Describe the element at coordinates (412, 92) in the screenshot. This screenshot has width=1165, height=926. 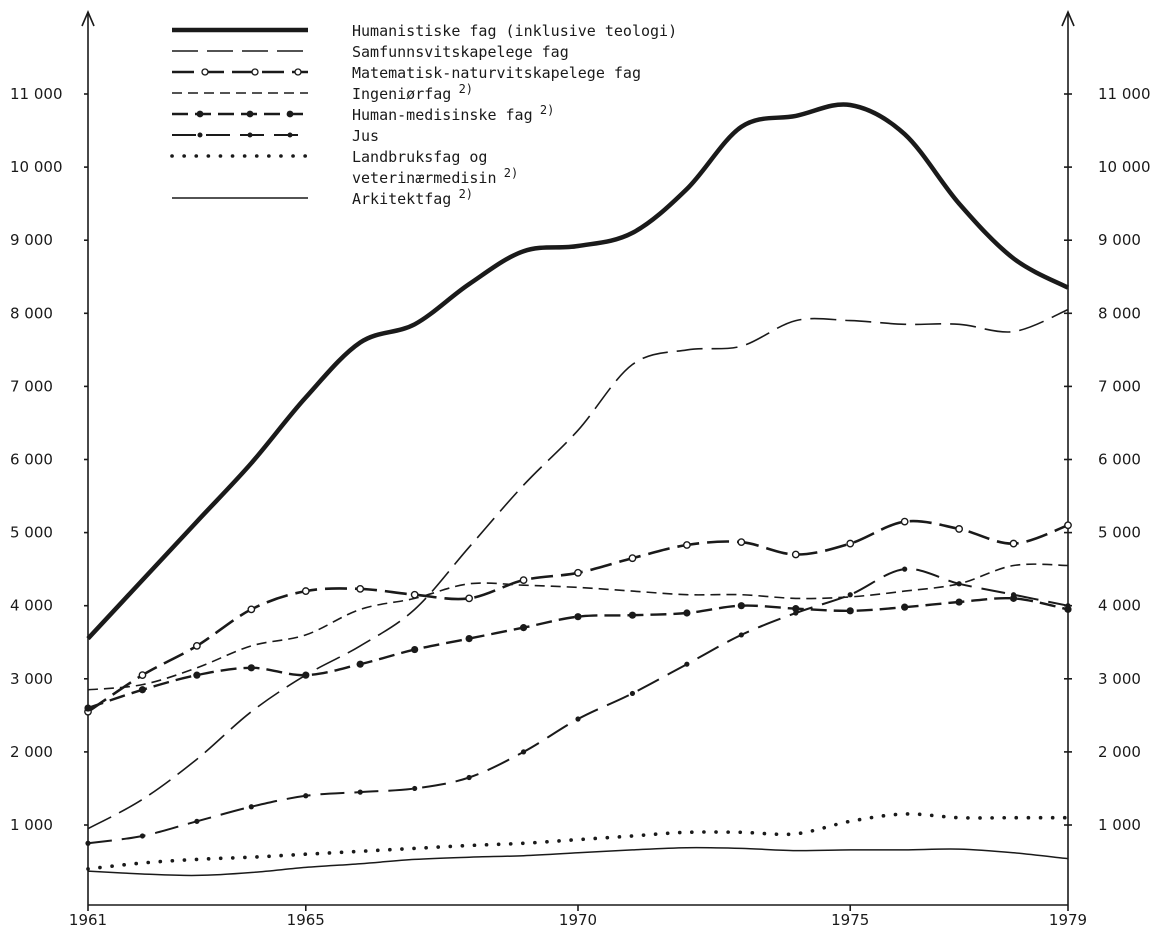
I see `legend-label: Ingeniørfag 2)` at that location.